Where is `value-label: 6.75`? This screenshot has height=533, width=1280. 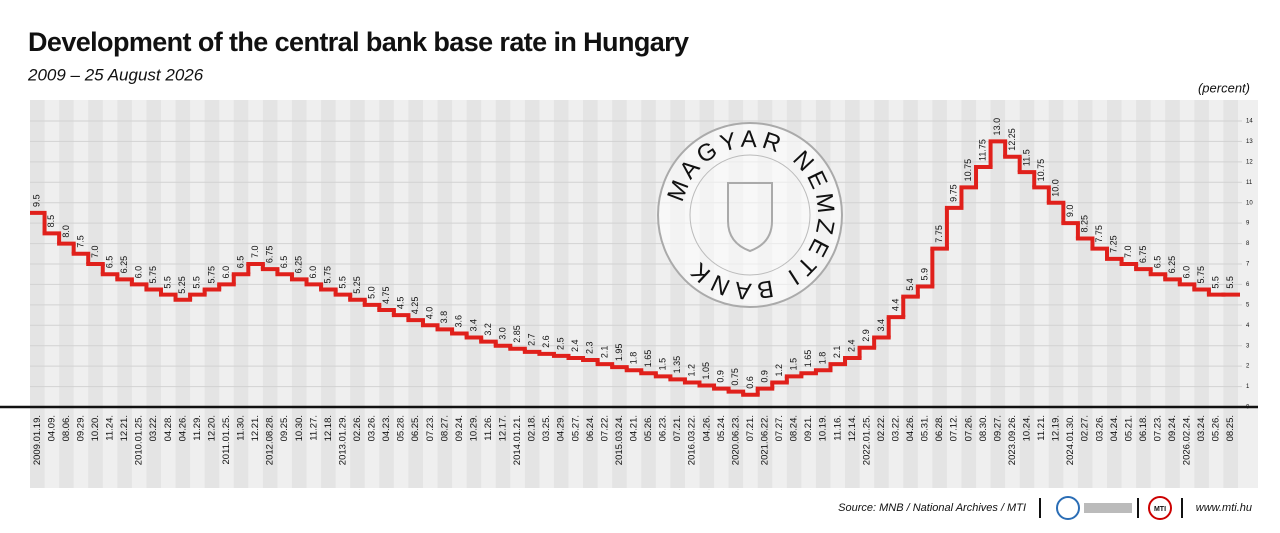 value-label: 6.75 is located at coordinates (270, 255).